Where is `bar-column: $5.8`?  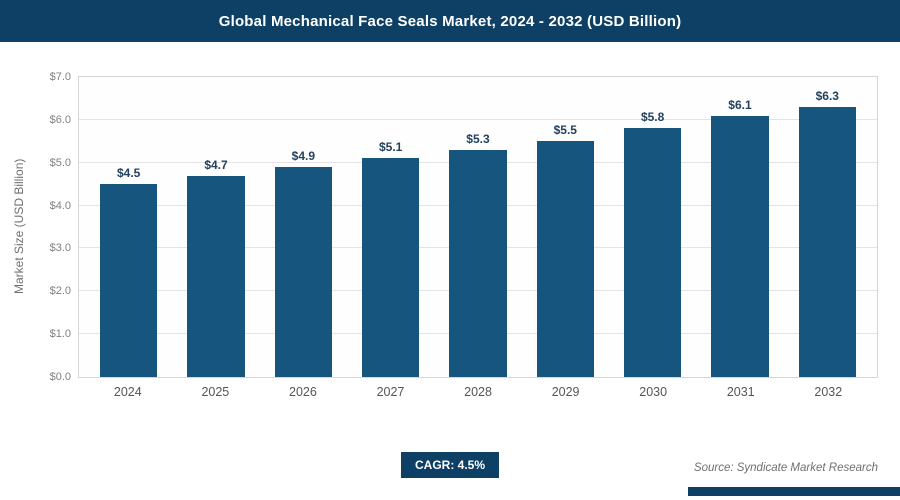 bar-column: $5.8 is located at coordinates (652, 227).